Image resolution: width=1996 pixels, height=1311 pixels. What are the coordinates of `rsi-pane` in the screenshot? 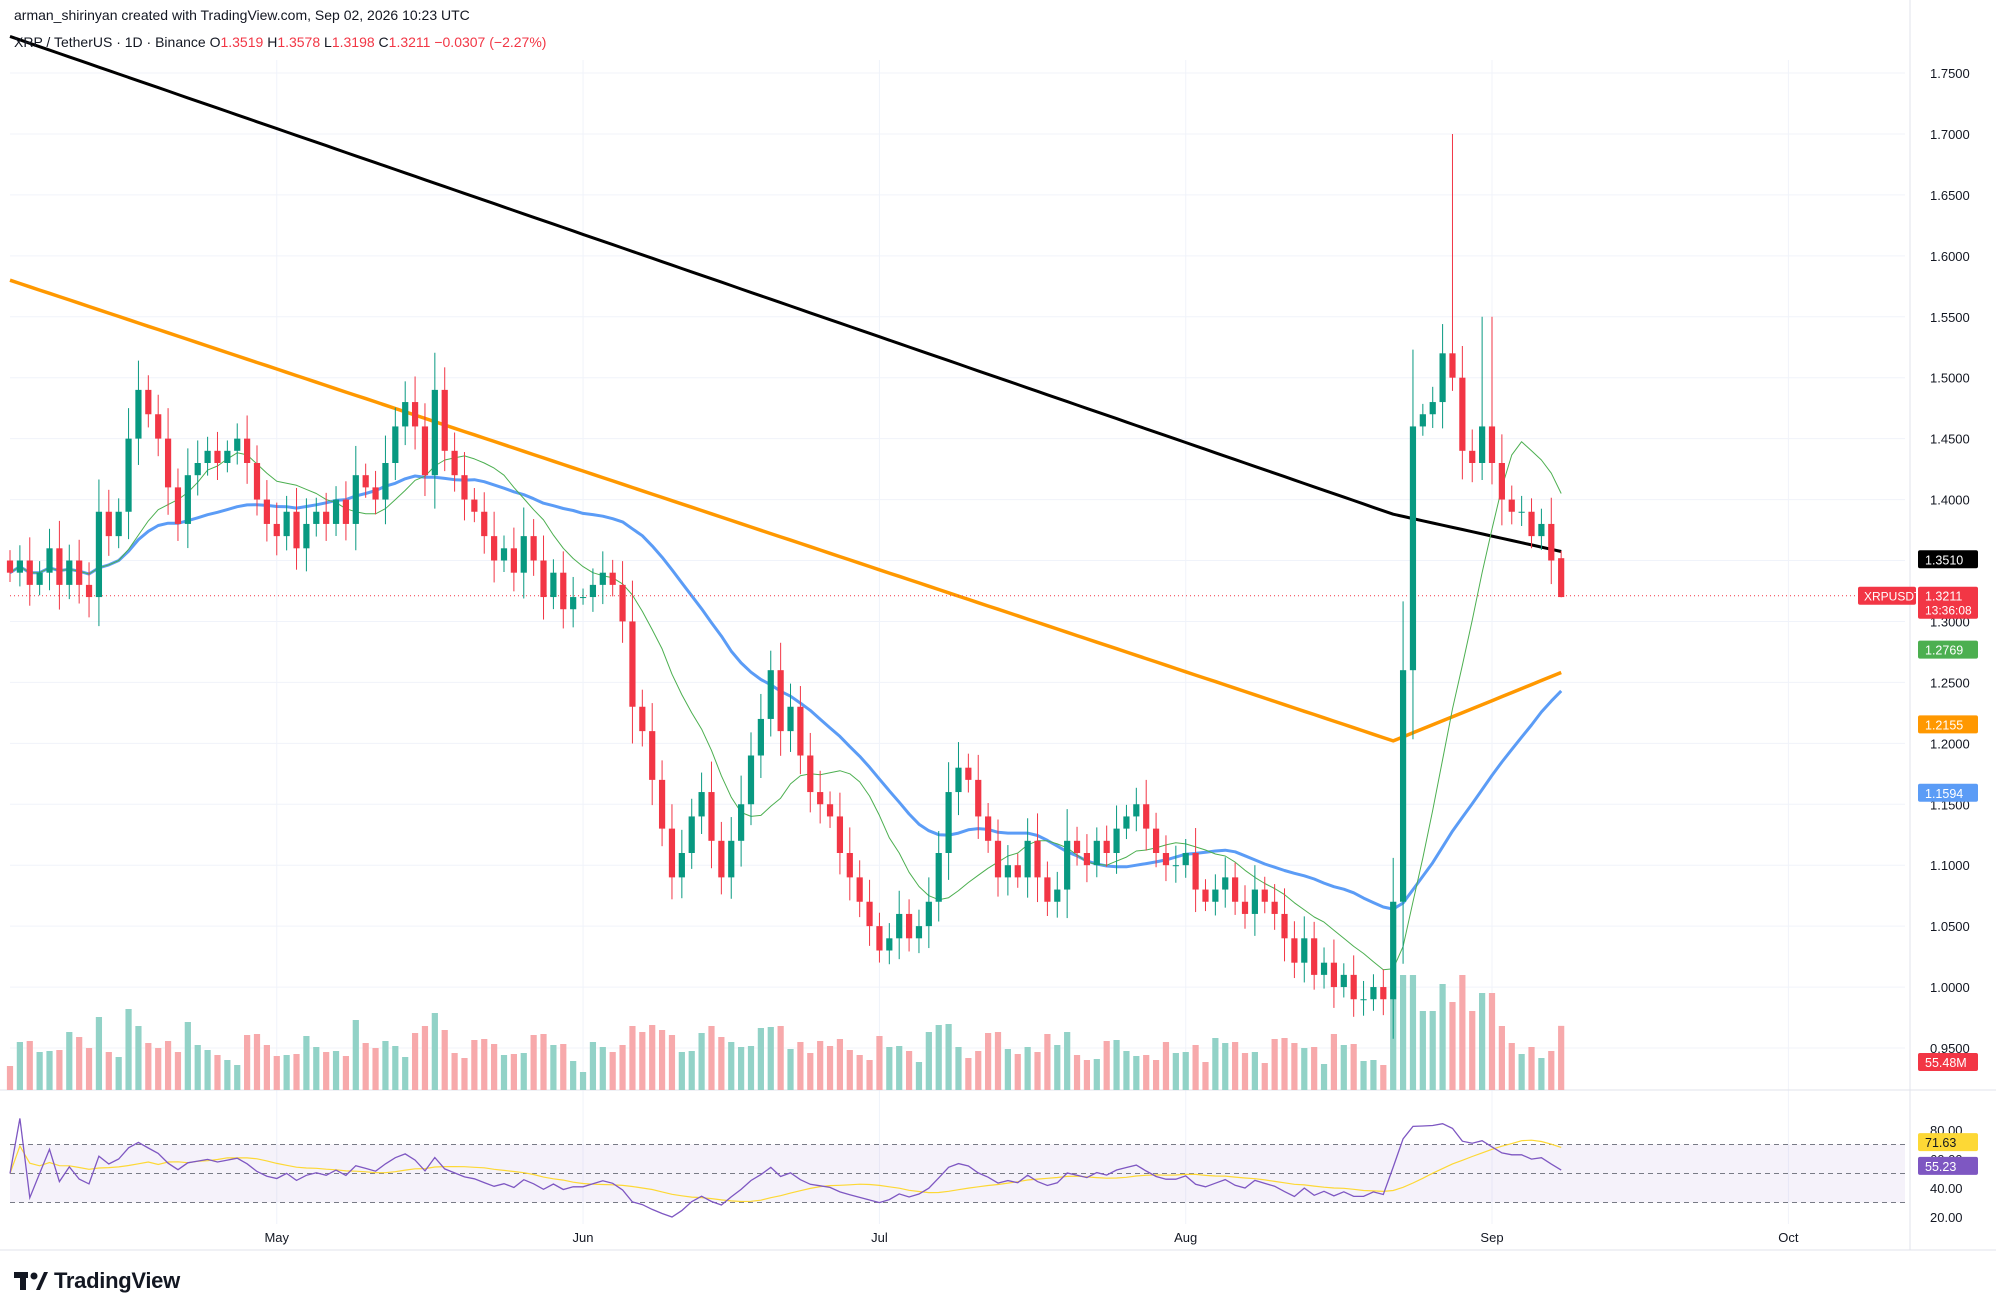 It's located at (957, 1168).